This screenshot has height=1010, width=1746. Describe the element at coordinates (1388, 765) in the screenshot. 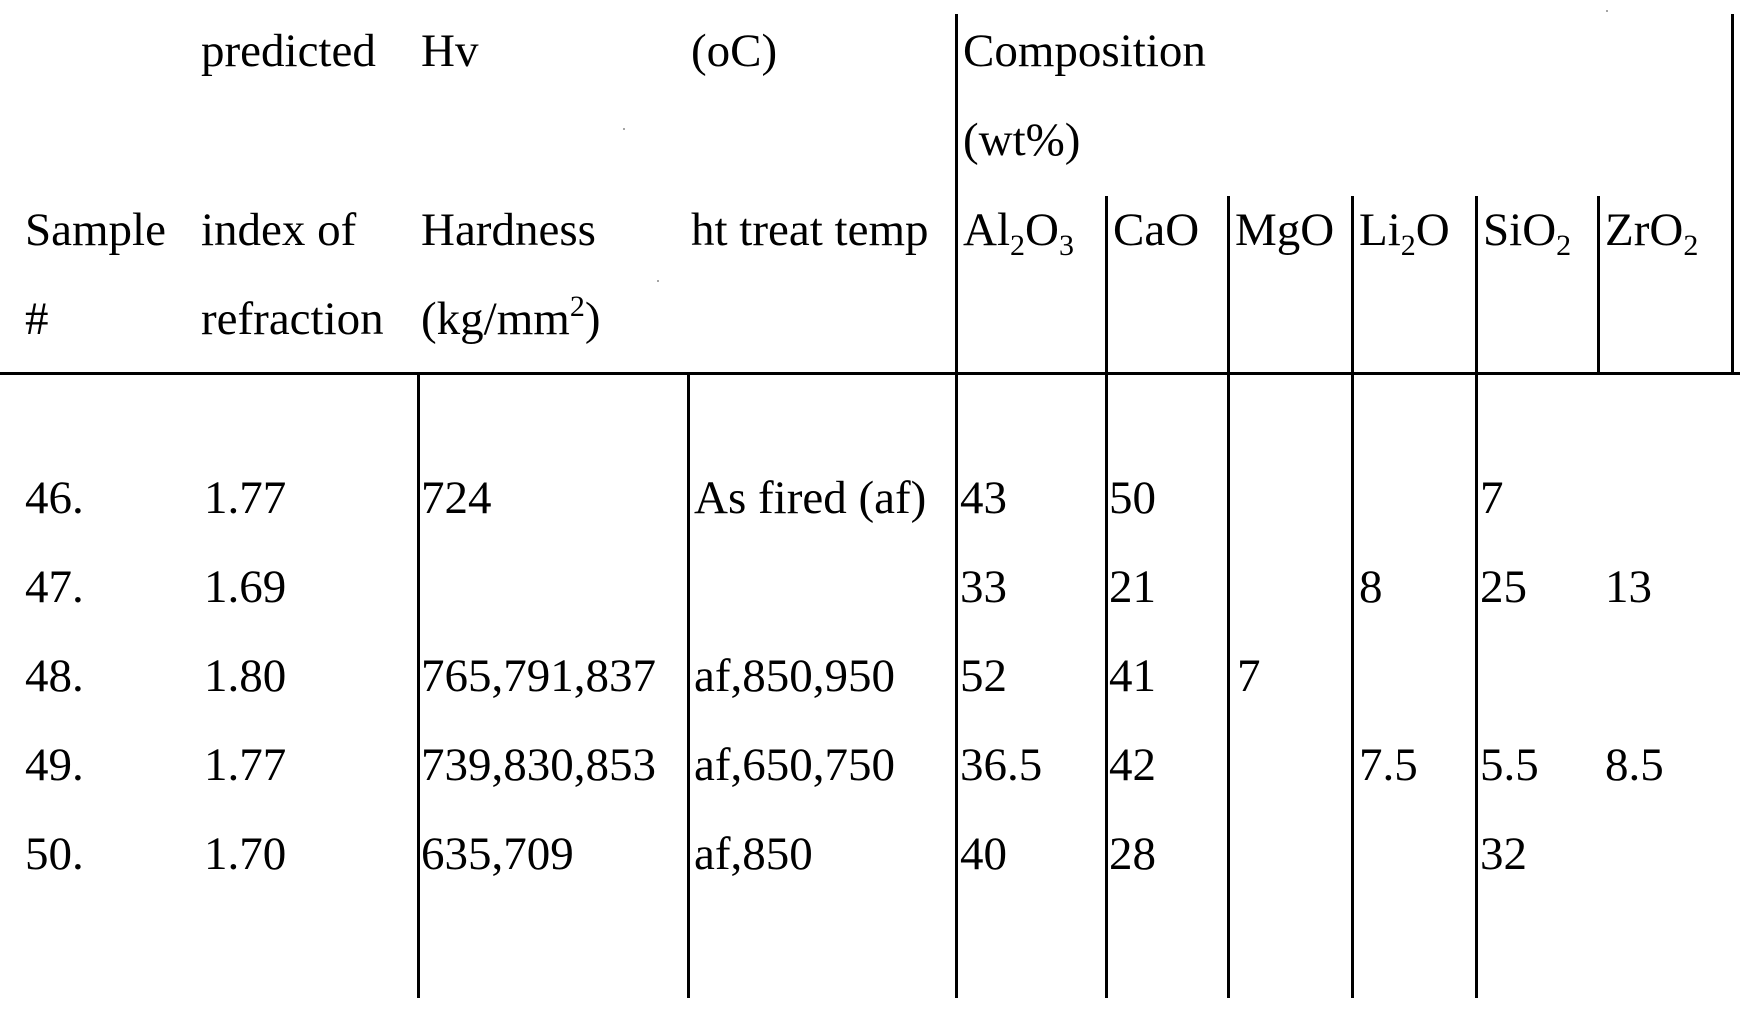

I see `cell-li2o: 7.5` at that location.